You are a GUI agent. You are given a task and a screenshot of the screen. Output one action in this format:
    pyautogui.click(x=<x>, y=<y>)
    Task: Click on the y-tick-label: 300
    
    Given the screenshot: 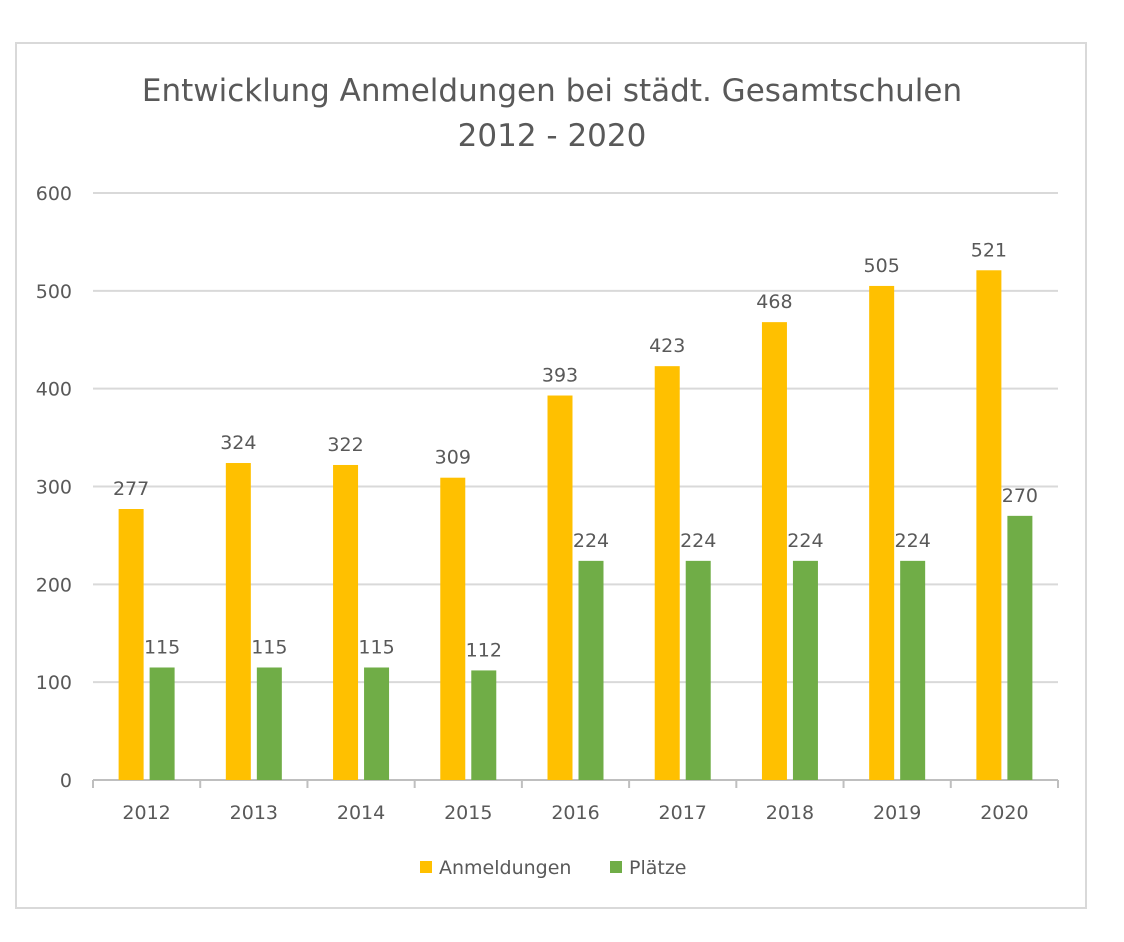 What is the action you would take?
    pyautogui.click(x=54, y=488)
    